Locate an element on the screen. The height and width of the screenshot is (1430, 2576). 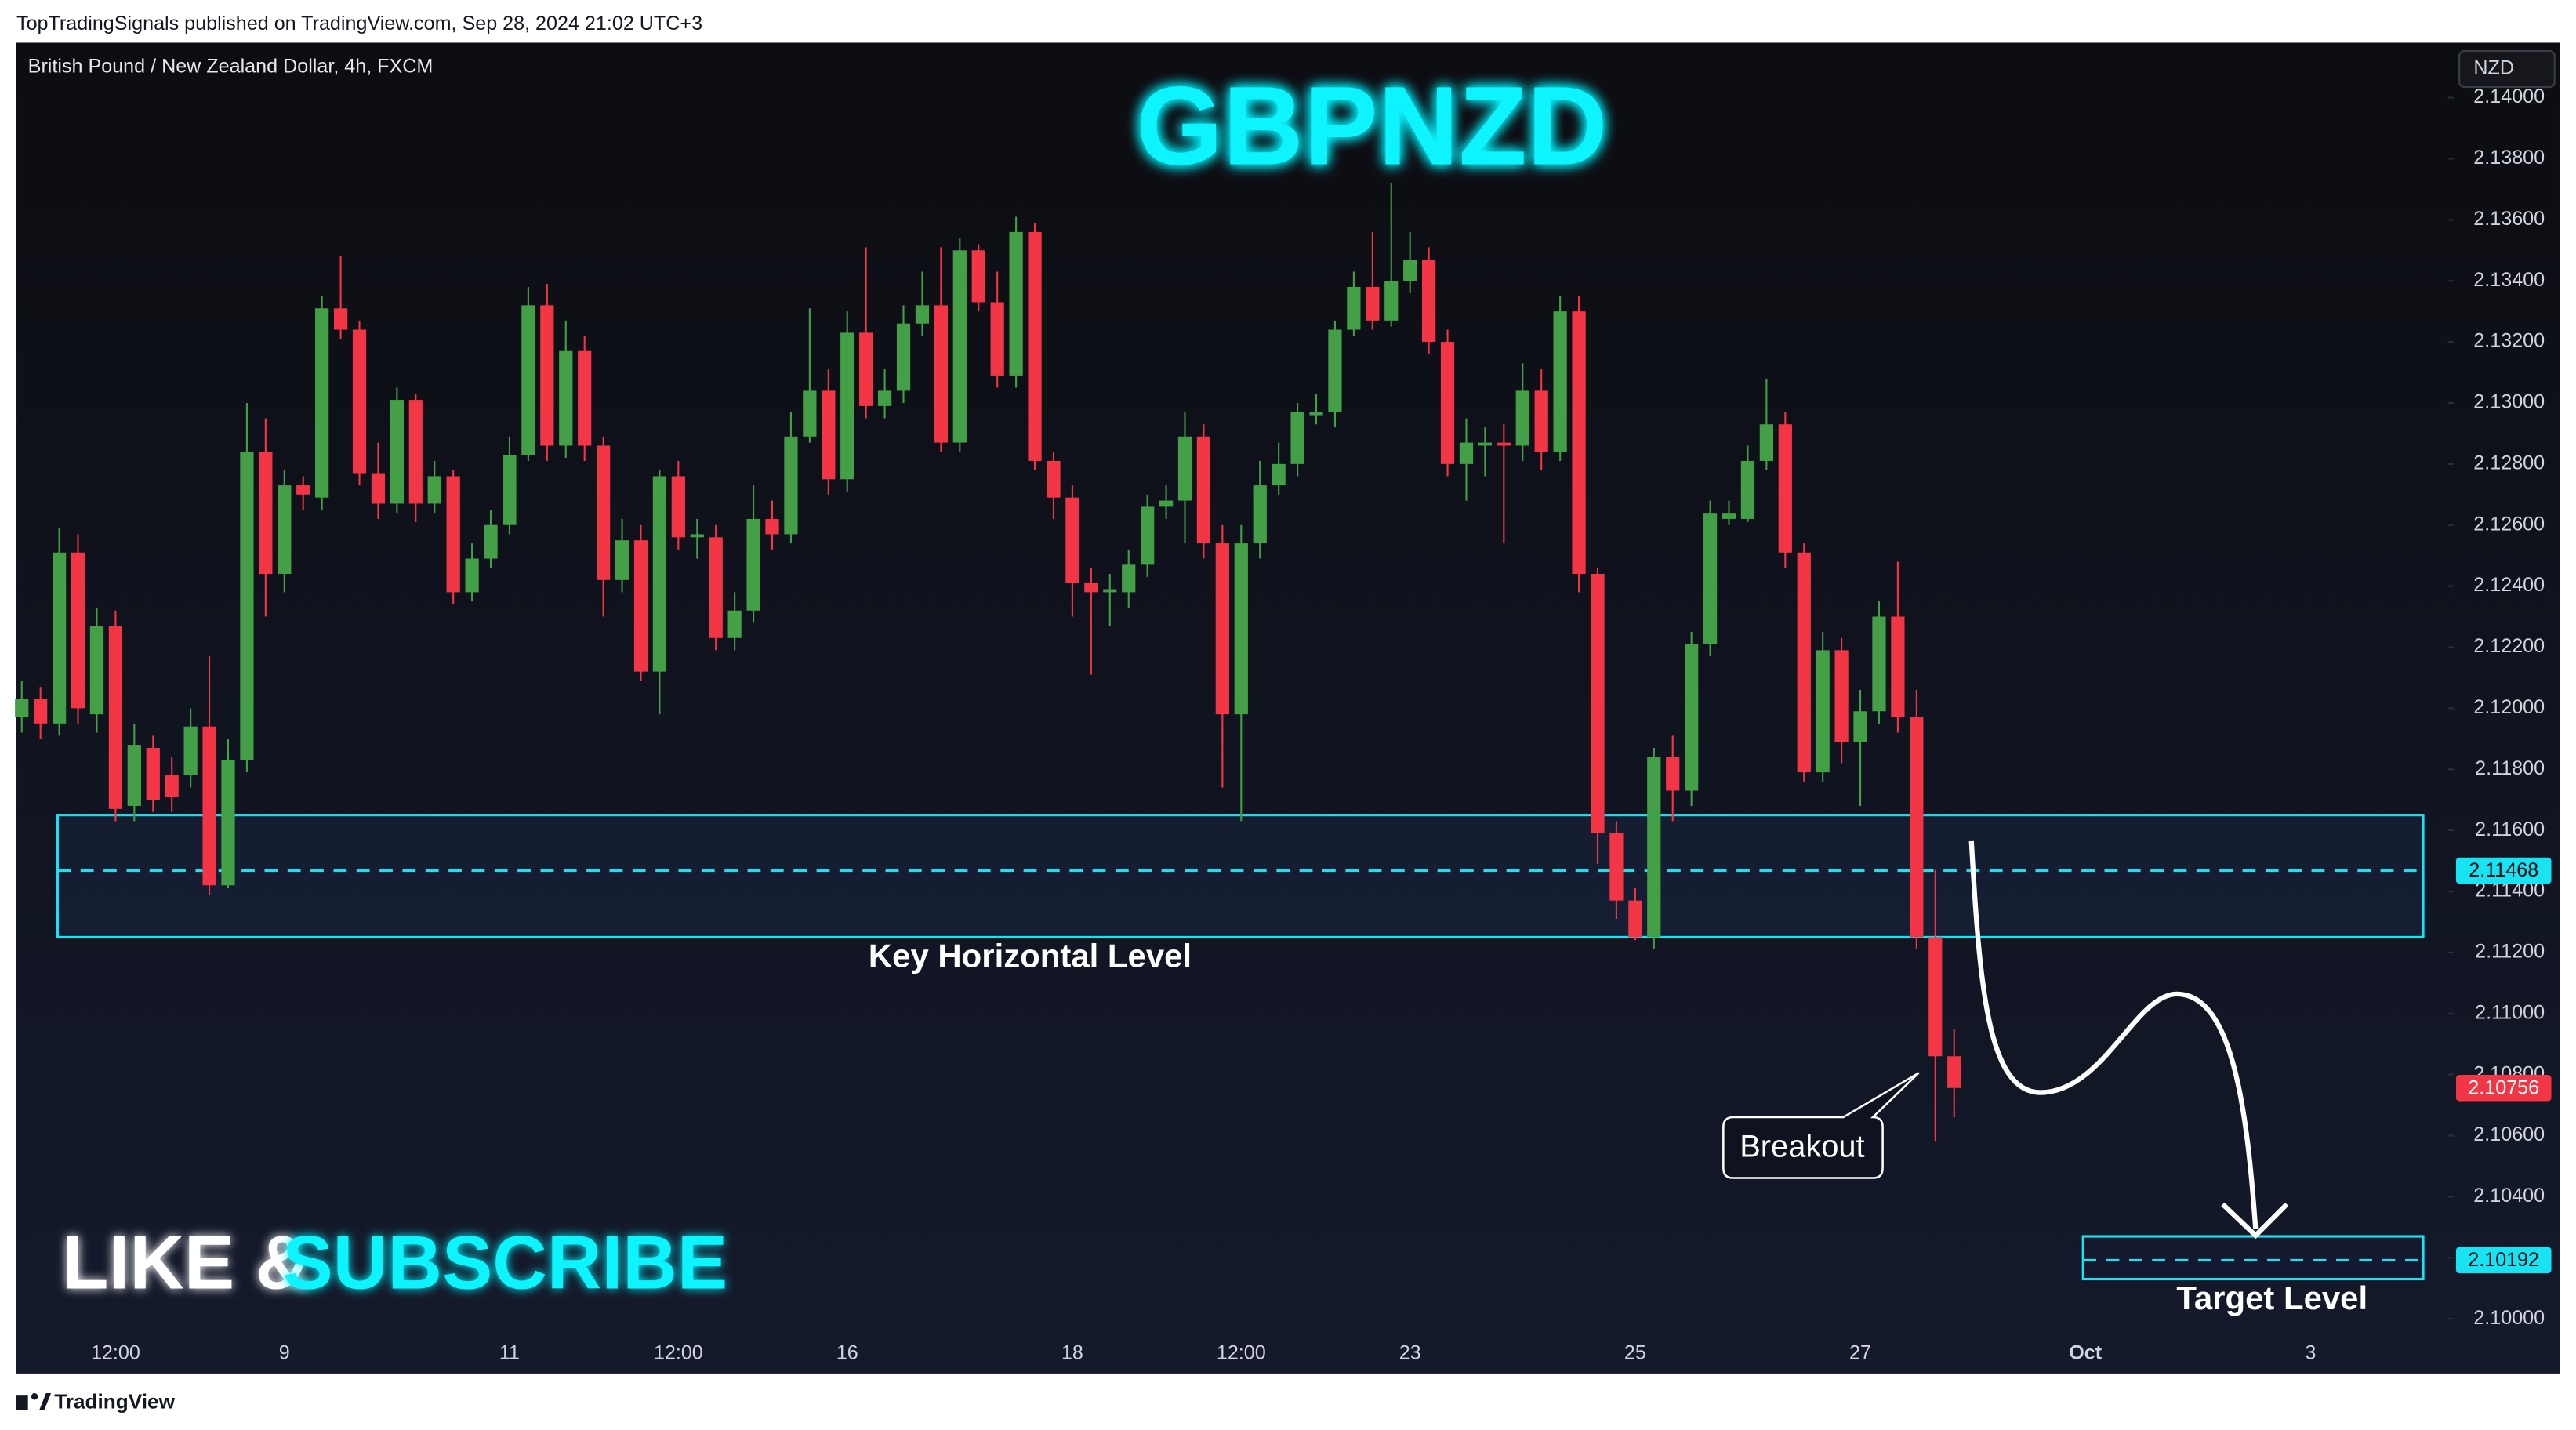
y-tick-label: 2.10600 is located at coordinates (2509, 1134).